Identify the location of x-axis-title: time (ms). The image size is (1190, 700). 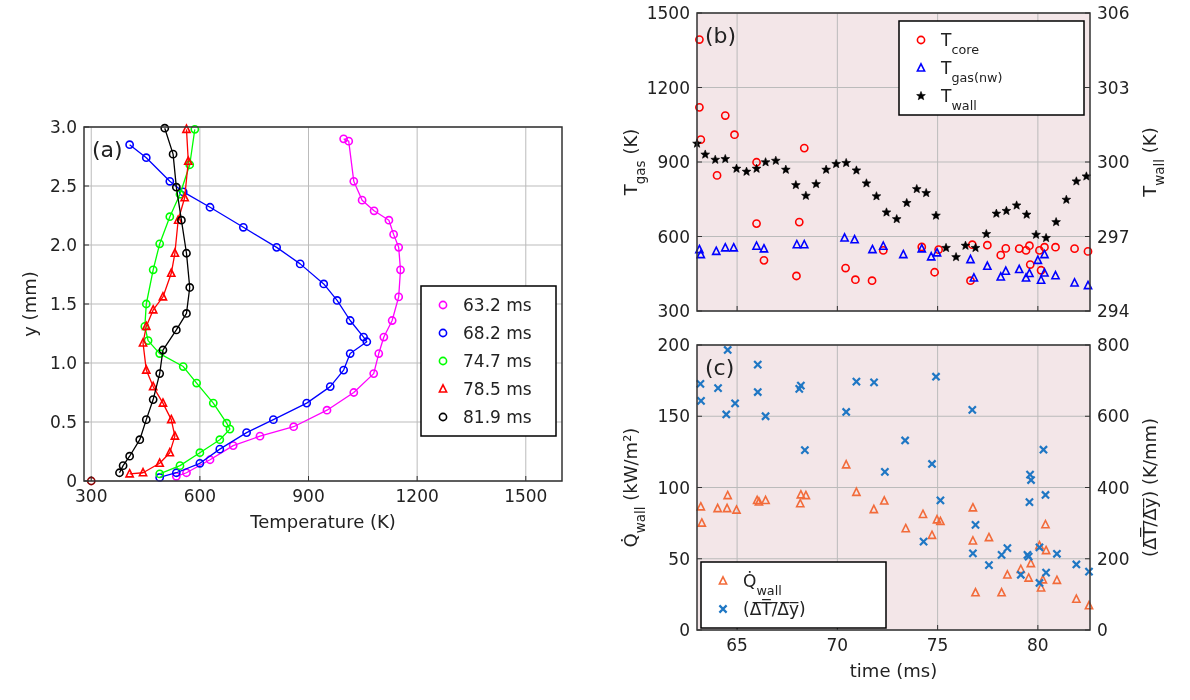
(893, 670).